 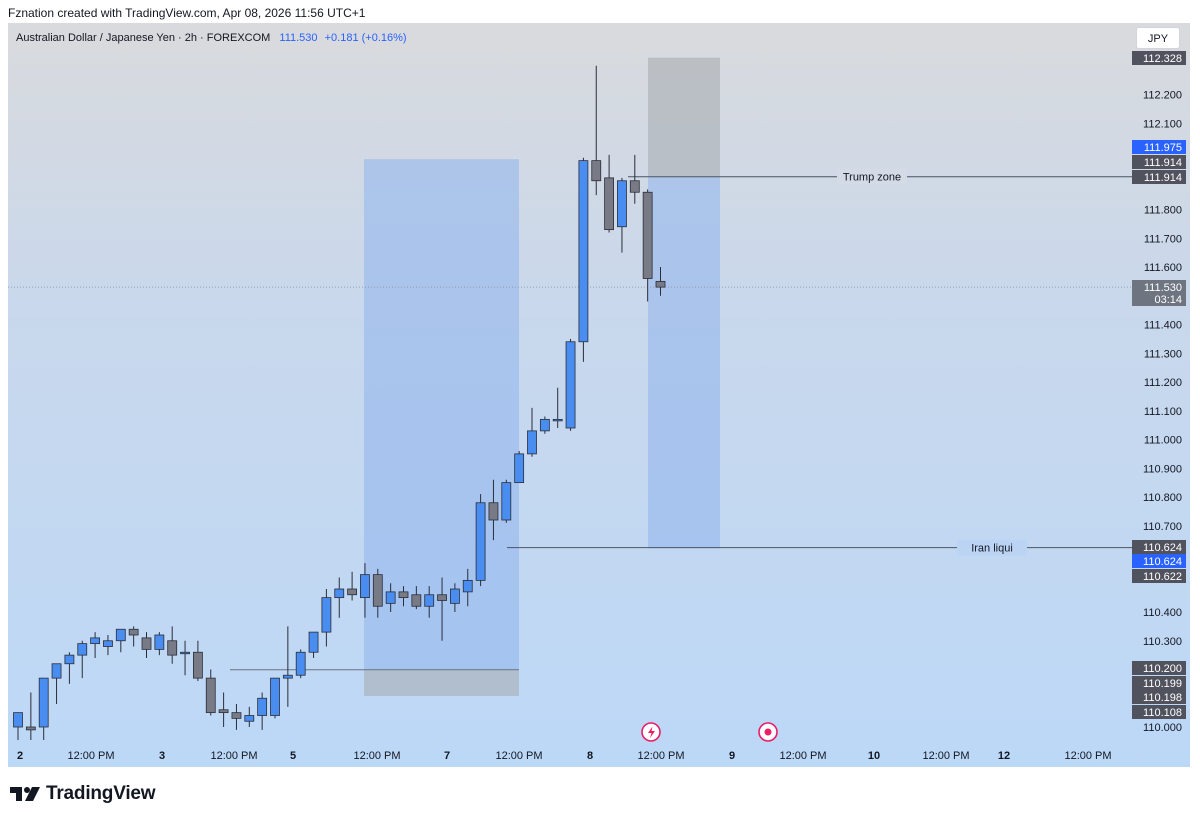 I want to click on y-tick-label: 112.200, so click(x=1162, y=96).